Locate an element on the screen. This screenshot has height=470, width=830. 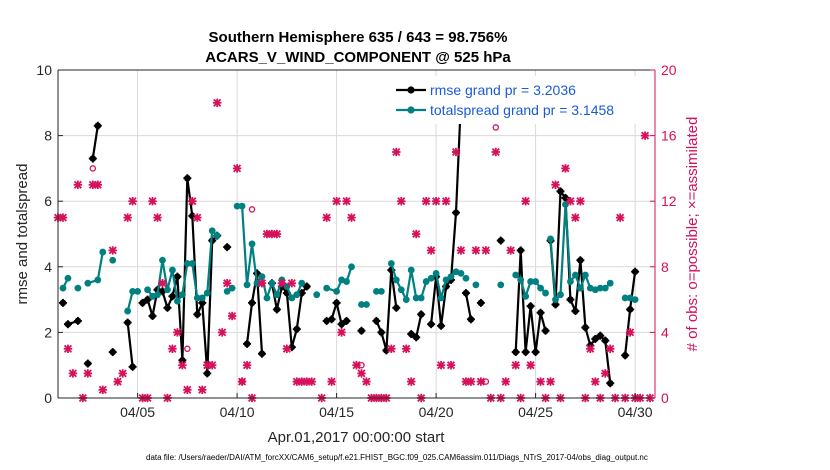
legend-spread-label: totalspread grand pr = 3.1458 is located at coordinates (522, 110).